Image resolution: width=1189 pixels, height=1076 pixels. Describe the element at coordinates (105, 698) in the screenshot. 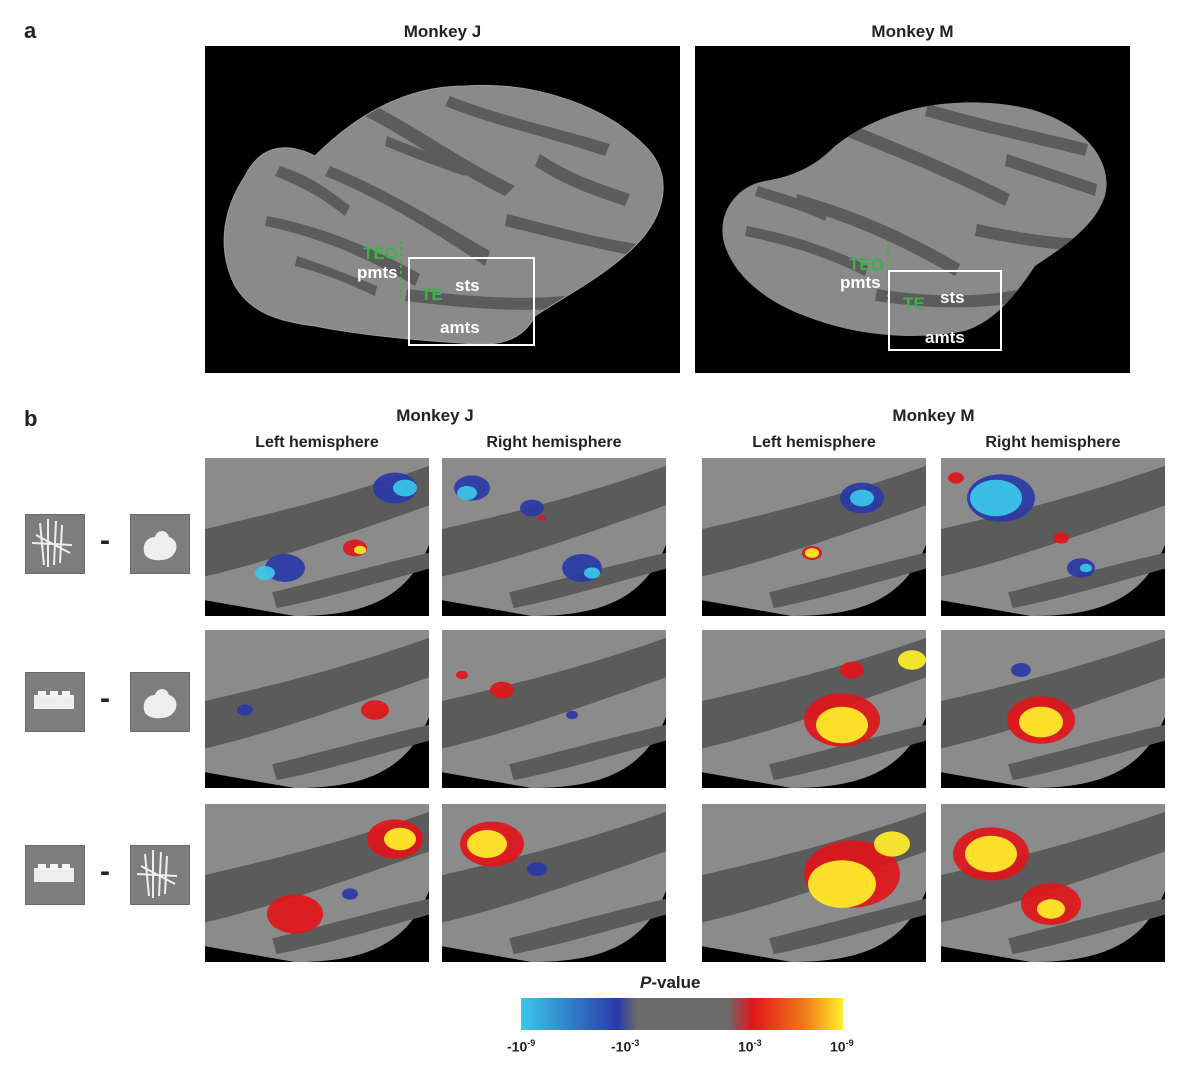

I see `contrast-2-minus: -` at that location.